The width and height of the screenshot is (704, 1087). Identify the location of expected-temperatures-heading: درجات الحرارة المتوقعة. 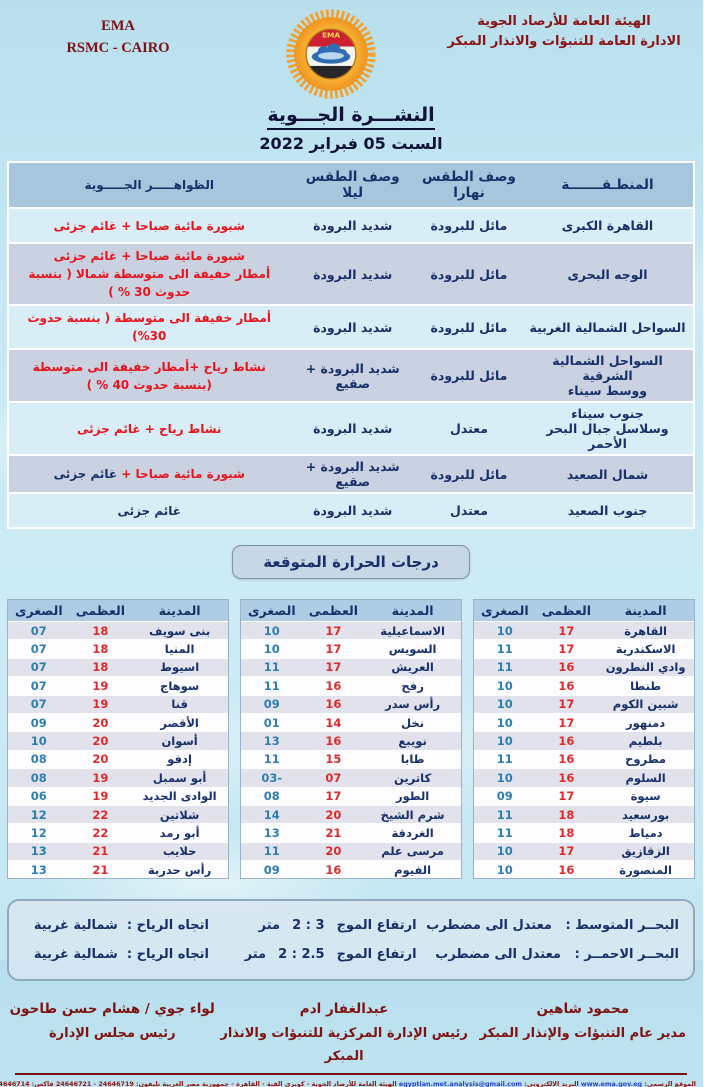
(352, 562).